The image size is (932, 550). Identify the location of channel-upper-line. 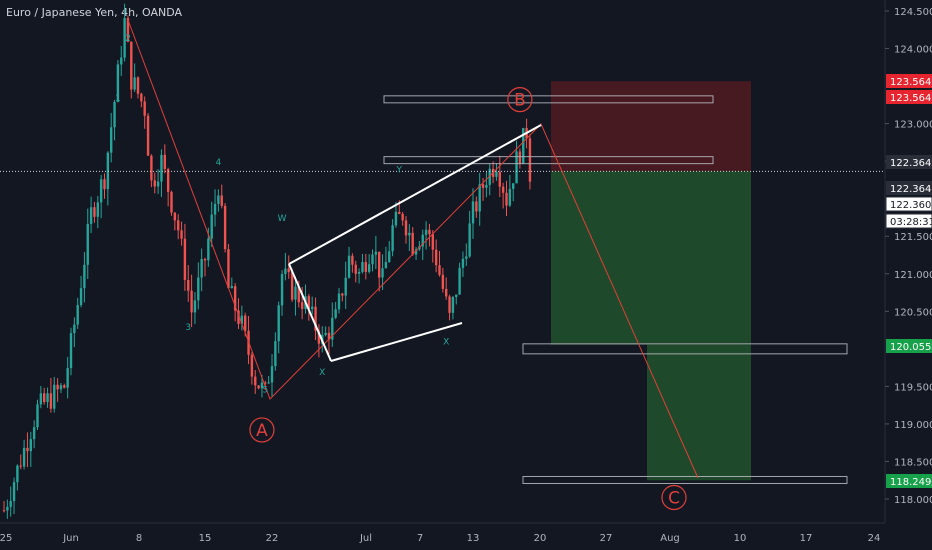
(415, 194).